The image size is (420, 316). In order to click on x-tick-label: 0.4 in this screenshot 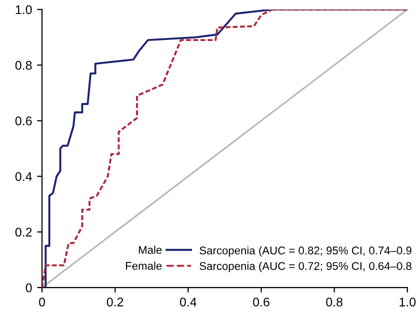, I will do `click(188, 302)`.